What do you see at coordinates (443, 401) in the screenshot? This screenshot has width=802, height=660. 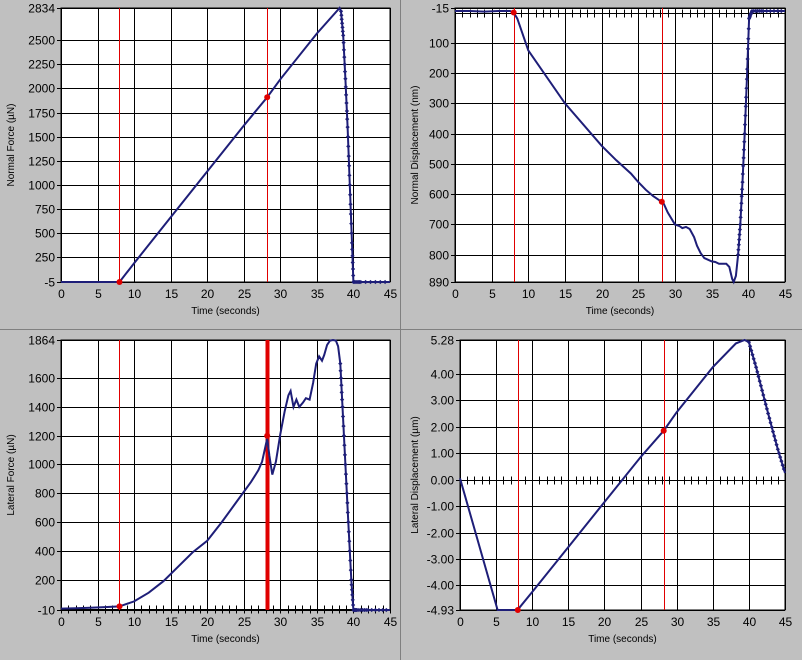 I see `y-tick-label: 3.00` at bounding box center [443, 401].